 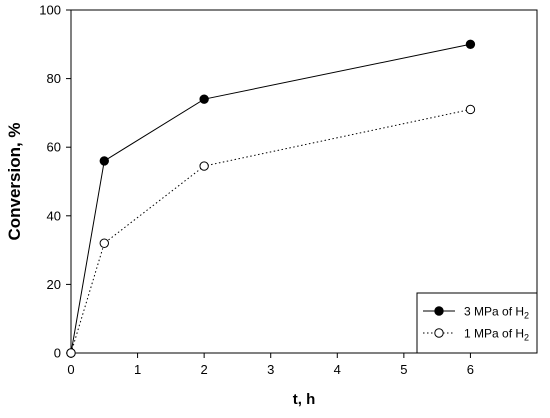 What do you see at coordinates (470, 369) in the screenshot?
I see `x-tick-label: 6` at bounding box center [470, 369].